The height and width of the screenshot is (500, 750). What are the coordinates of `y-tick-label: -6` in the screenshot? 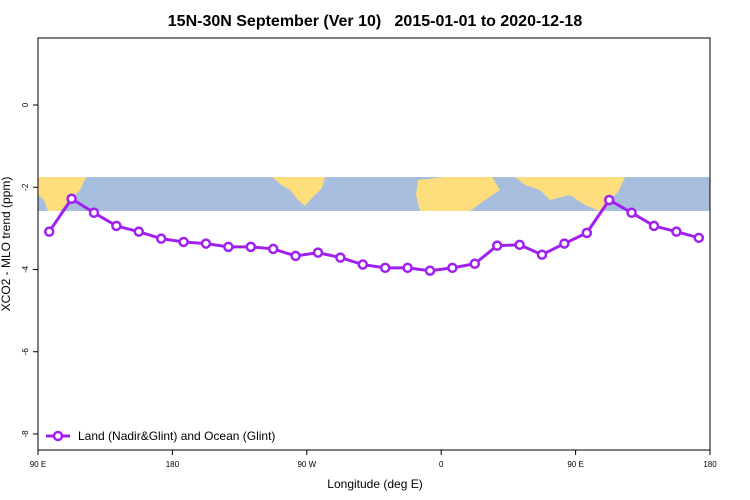 It's located at (25, 352).